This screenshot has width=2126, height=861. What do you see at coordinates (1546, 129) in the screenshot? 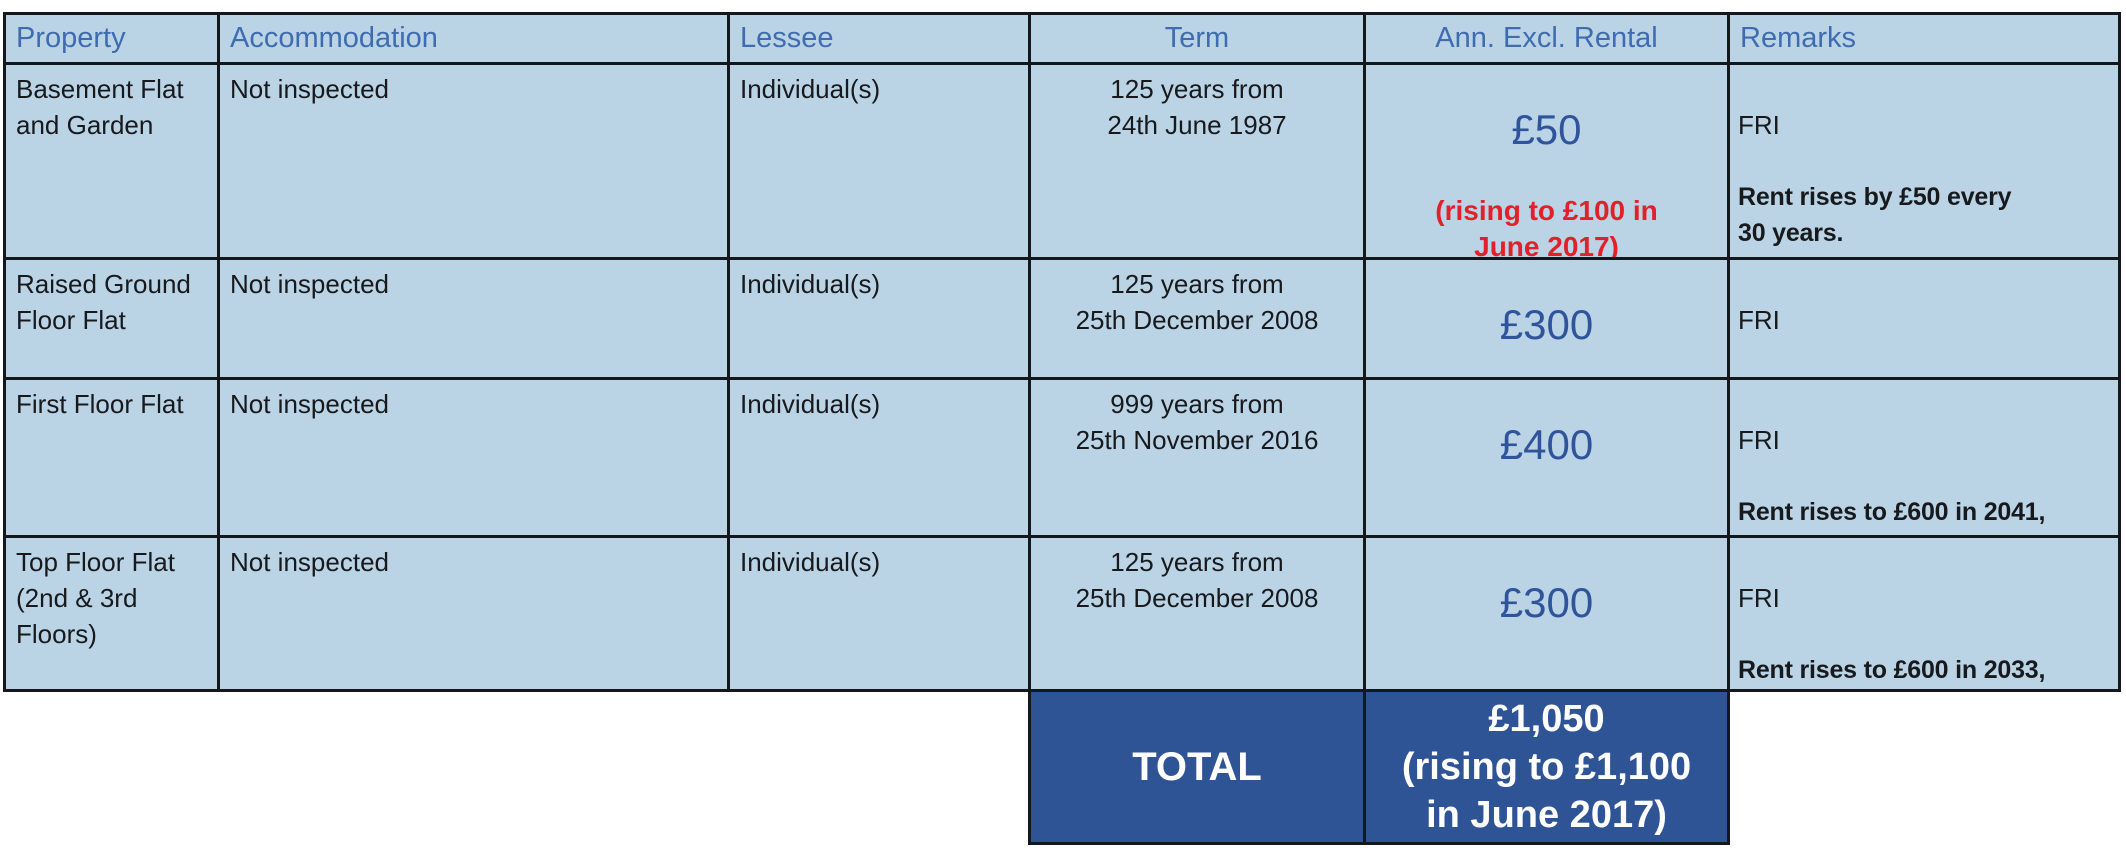
I see `rental-amount: £50` at bounding box center [1546, 129].